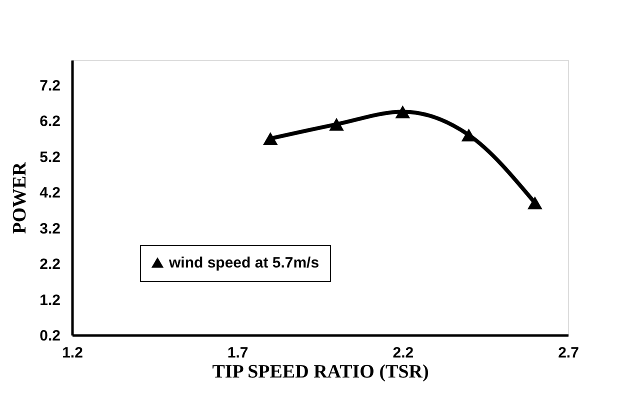  What do you see at coordinates (20, 198) in the screenshot?
I see `y-axis-title: POWER` at bounding box center [20, 198].